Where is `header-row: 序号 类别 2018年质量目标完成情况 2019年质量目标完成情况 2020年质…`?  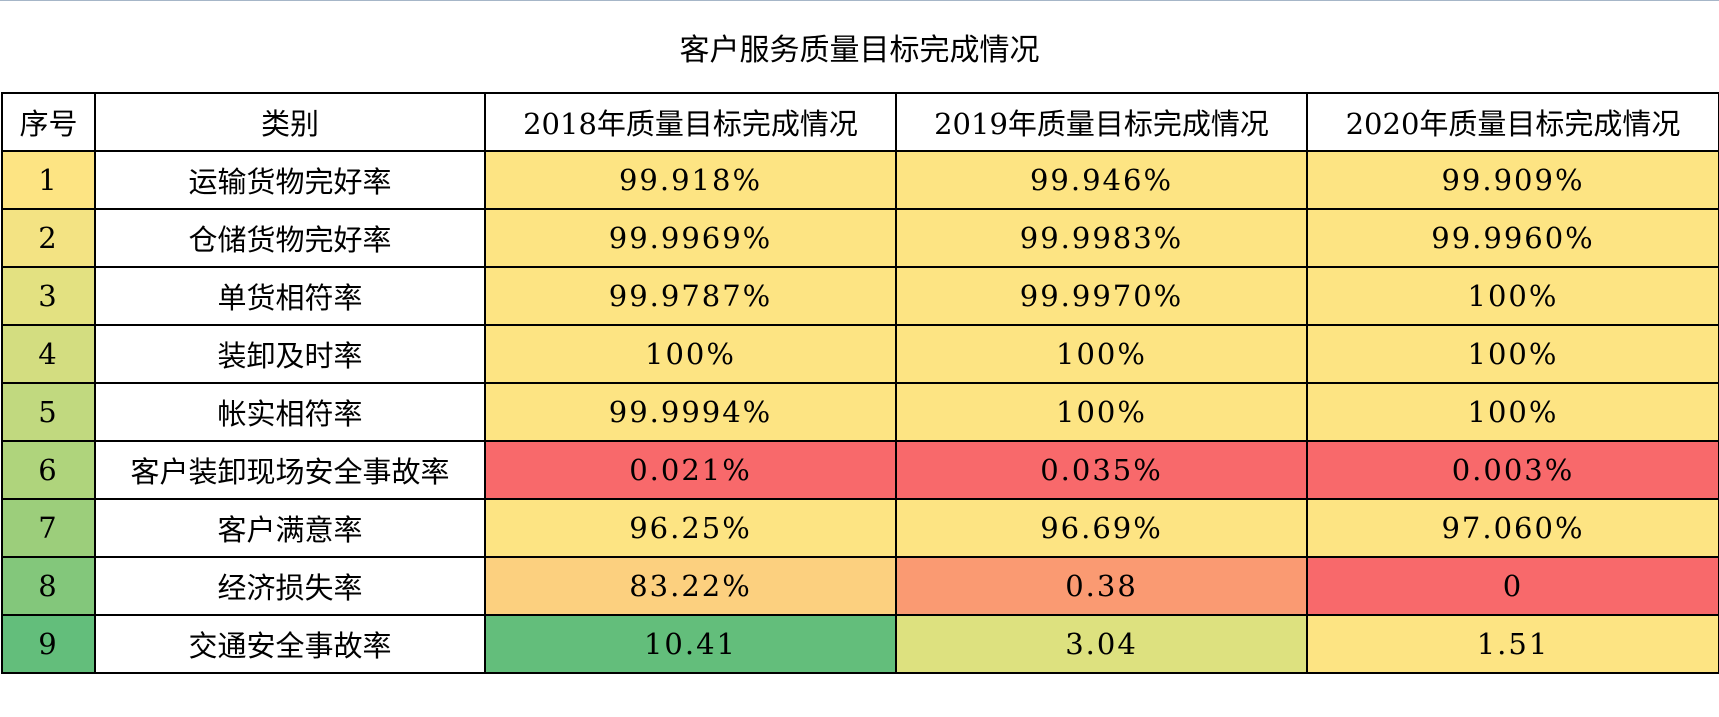 header-row: 序号 类别 2018年质量目标完成情况 2019年质量目标完成情况 2020年质… is located at coordinates (860, 122).